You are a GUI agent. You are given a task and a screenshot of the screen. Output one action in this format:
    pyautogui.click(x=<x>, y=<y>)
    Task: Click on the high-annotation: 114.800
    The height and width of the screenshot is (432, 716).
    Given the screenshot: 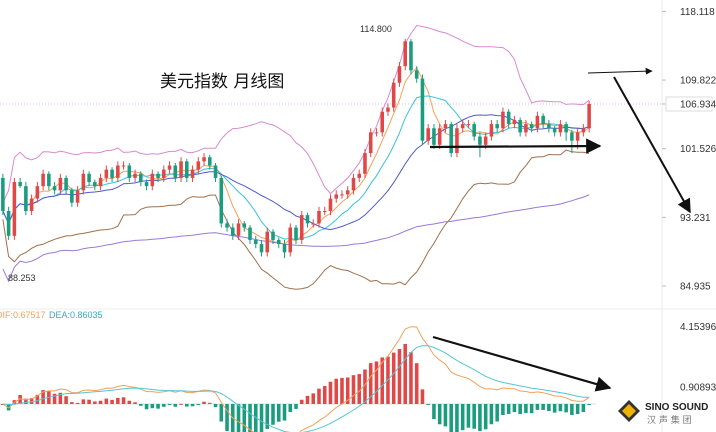 What is the action you would take?
    pyautogui.click(x=376, y=29)
    